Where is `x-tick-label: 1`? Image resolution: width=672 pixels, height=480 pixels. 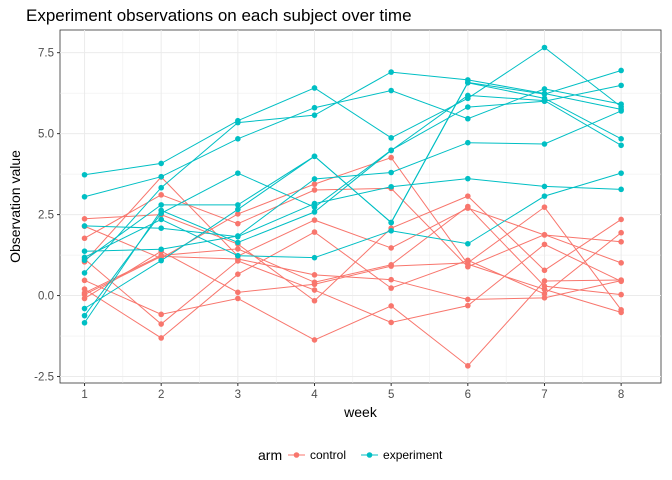 x-tick-label: 1 is located at coordinates (84, 395).